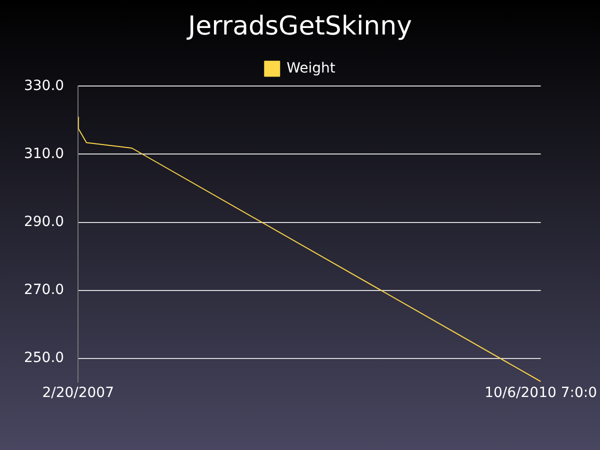  Describe the element at coordinates (44, 154) in the screenshot. I see `y-tick-label: 310.0` at that location.